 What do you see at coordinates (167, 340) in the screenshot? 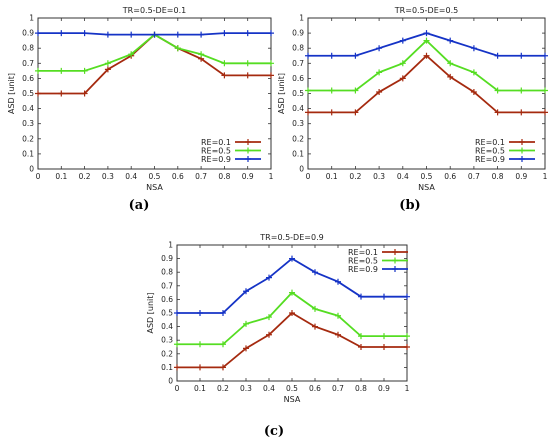
I see `y-tick-label: 0.3` at bounding box center [167, 340].